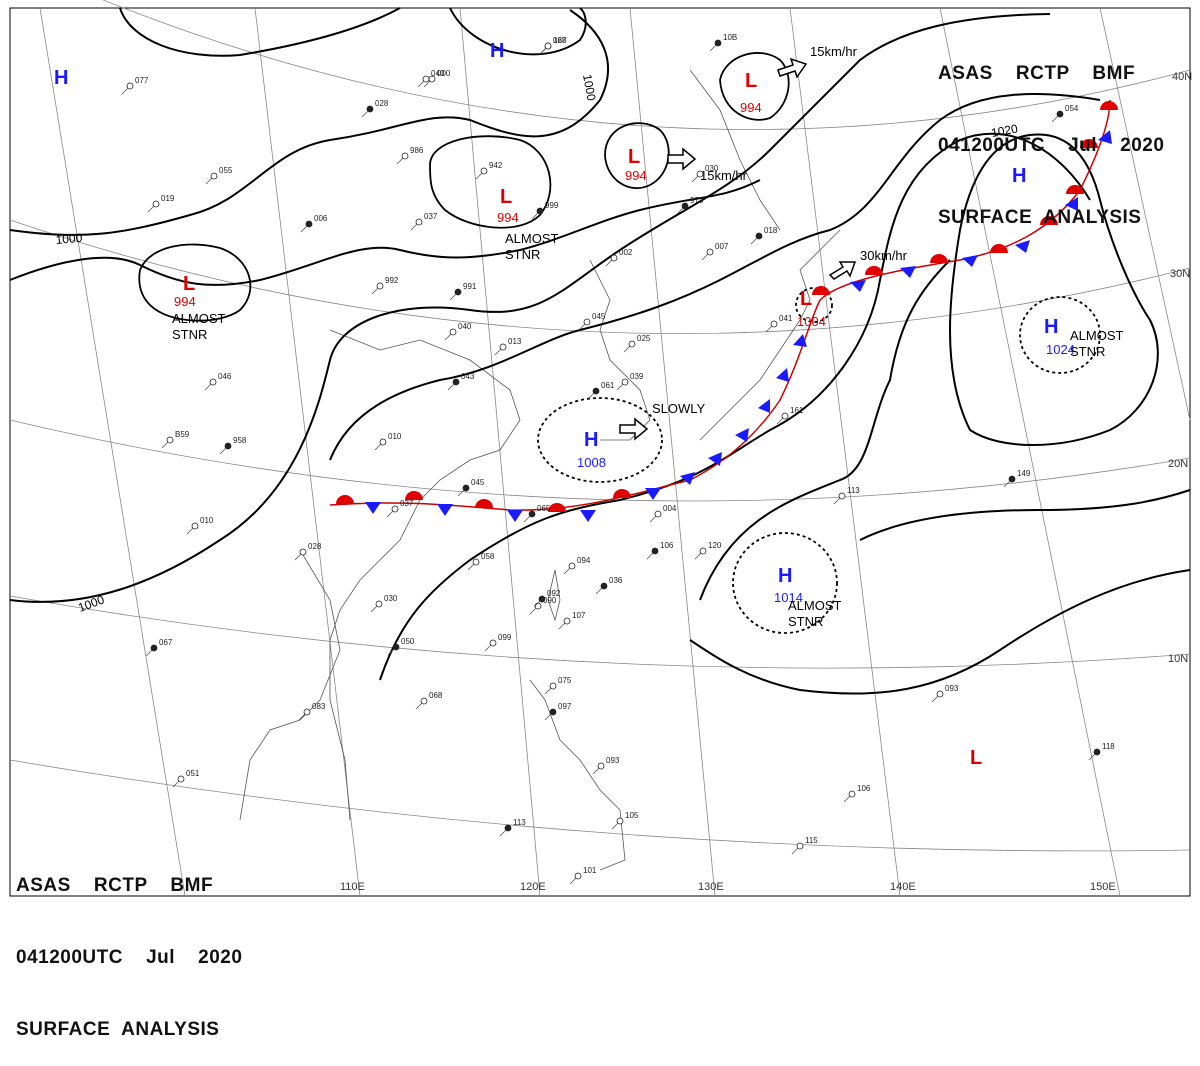 The width and height of the screenshot is (1200, 1066). What do you see at coordinates (857, 793) in the screenshot?
I see `station-plot: 106` at bounding box center [857, 793].